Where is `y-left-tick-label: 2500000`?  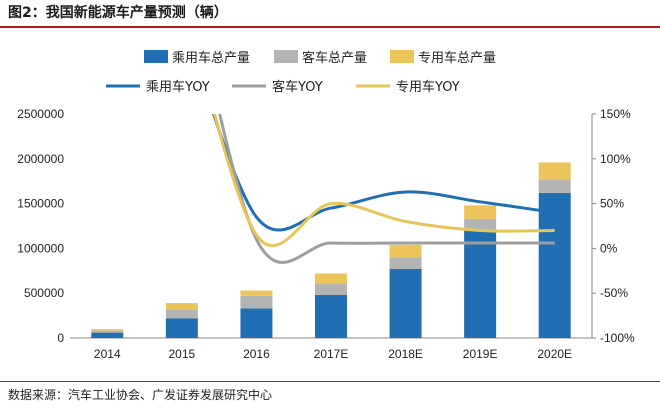
y-left-tick-label: 2500000 is located at coordinates (40, 114).